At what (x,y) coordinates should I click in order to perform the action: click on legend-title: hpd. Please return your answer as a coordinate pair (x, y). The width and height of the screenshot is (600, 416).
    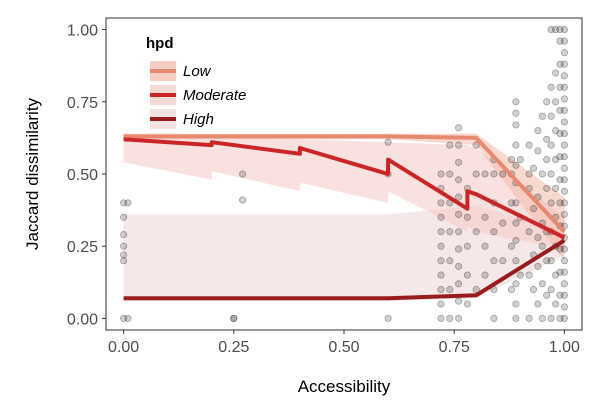
    Looking at the image, I should click on (160, 43).